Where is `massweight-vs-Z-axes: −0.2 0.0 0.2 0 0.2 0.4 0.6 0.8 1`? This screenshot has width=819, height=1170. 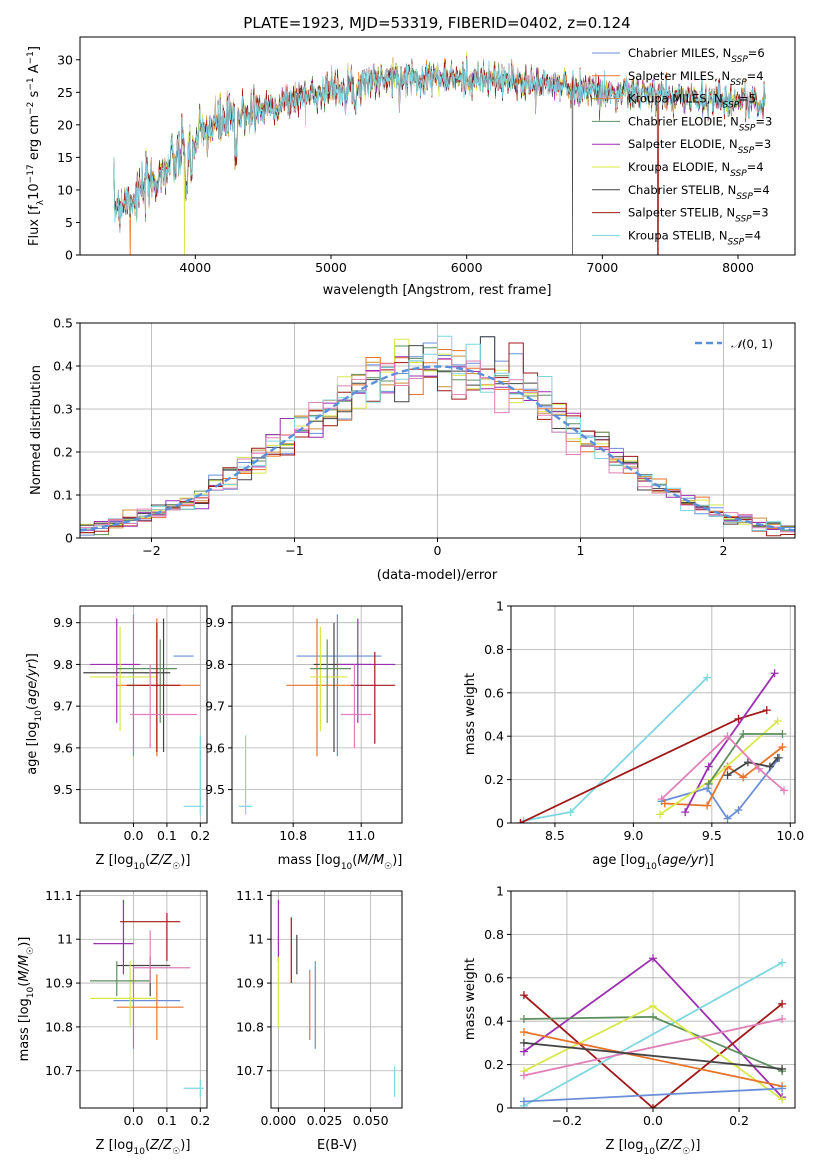 massweight-vs-Z-axes: −0.2 0.0 0.2 0 0.2 0.4 0.6 0.8 1 is located at coordinates (640, 1006).